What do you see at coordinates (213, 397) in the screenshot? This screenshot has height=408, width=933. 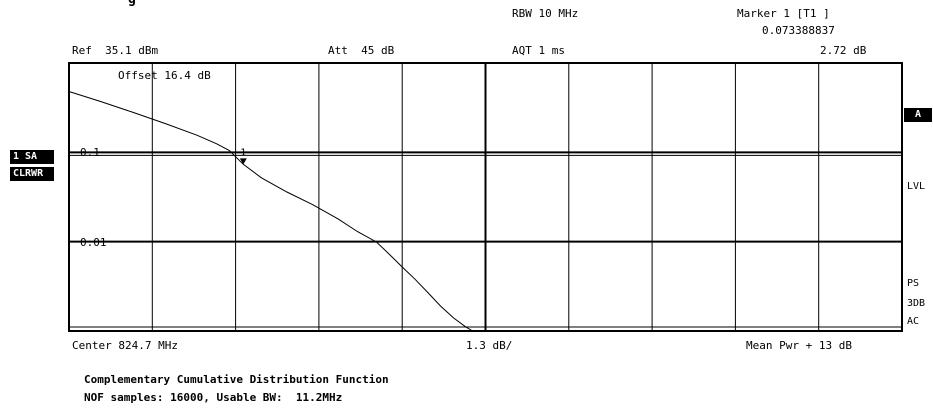 I see `caption-line-2: NOF samples: 16000, Usable BW: 11.2MHz` at bounding box center [213, 397].